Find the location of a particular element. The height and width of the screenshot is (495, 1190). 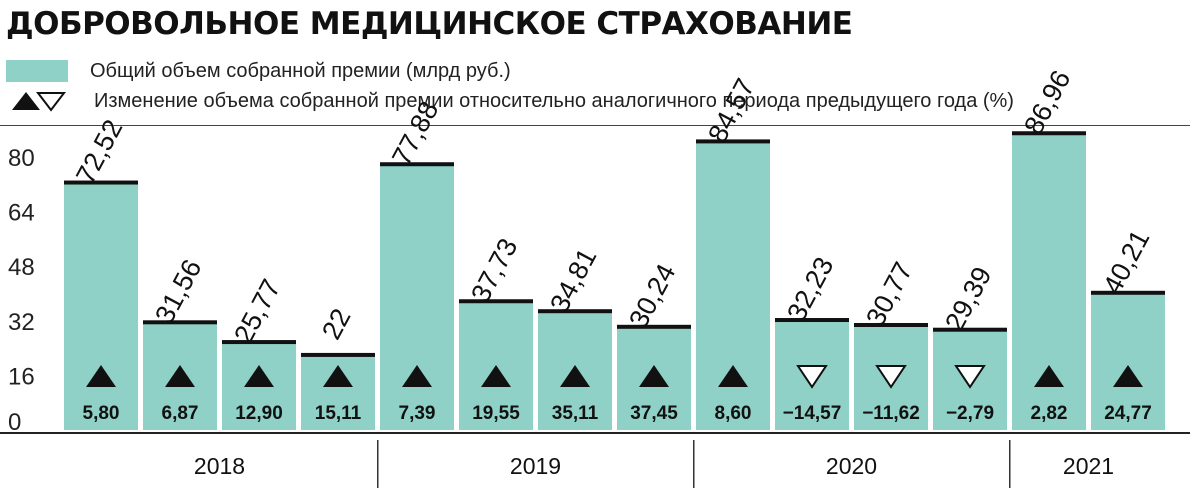

change-value-label: 8,60 is located at coordinates (733, 413).